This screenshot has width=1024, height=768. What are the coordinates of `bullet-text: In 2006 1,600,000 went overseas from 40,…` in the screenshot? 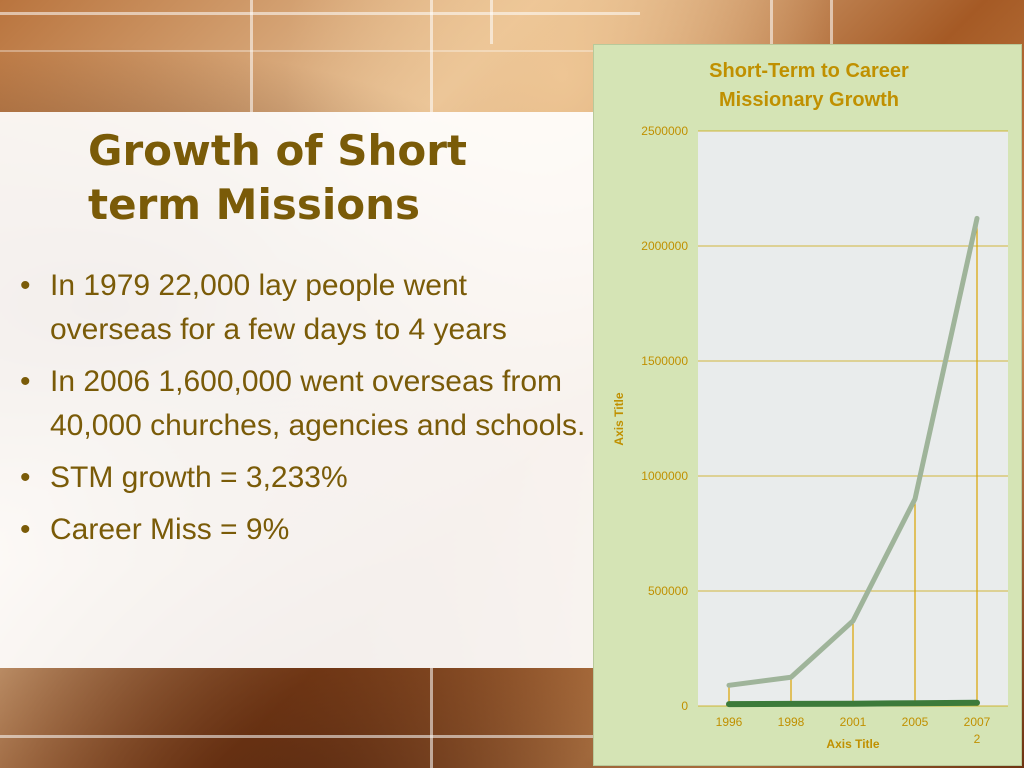 It's located at (318, 403).